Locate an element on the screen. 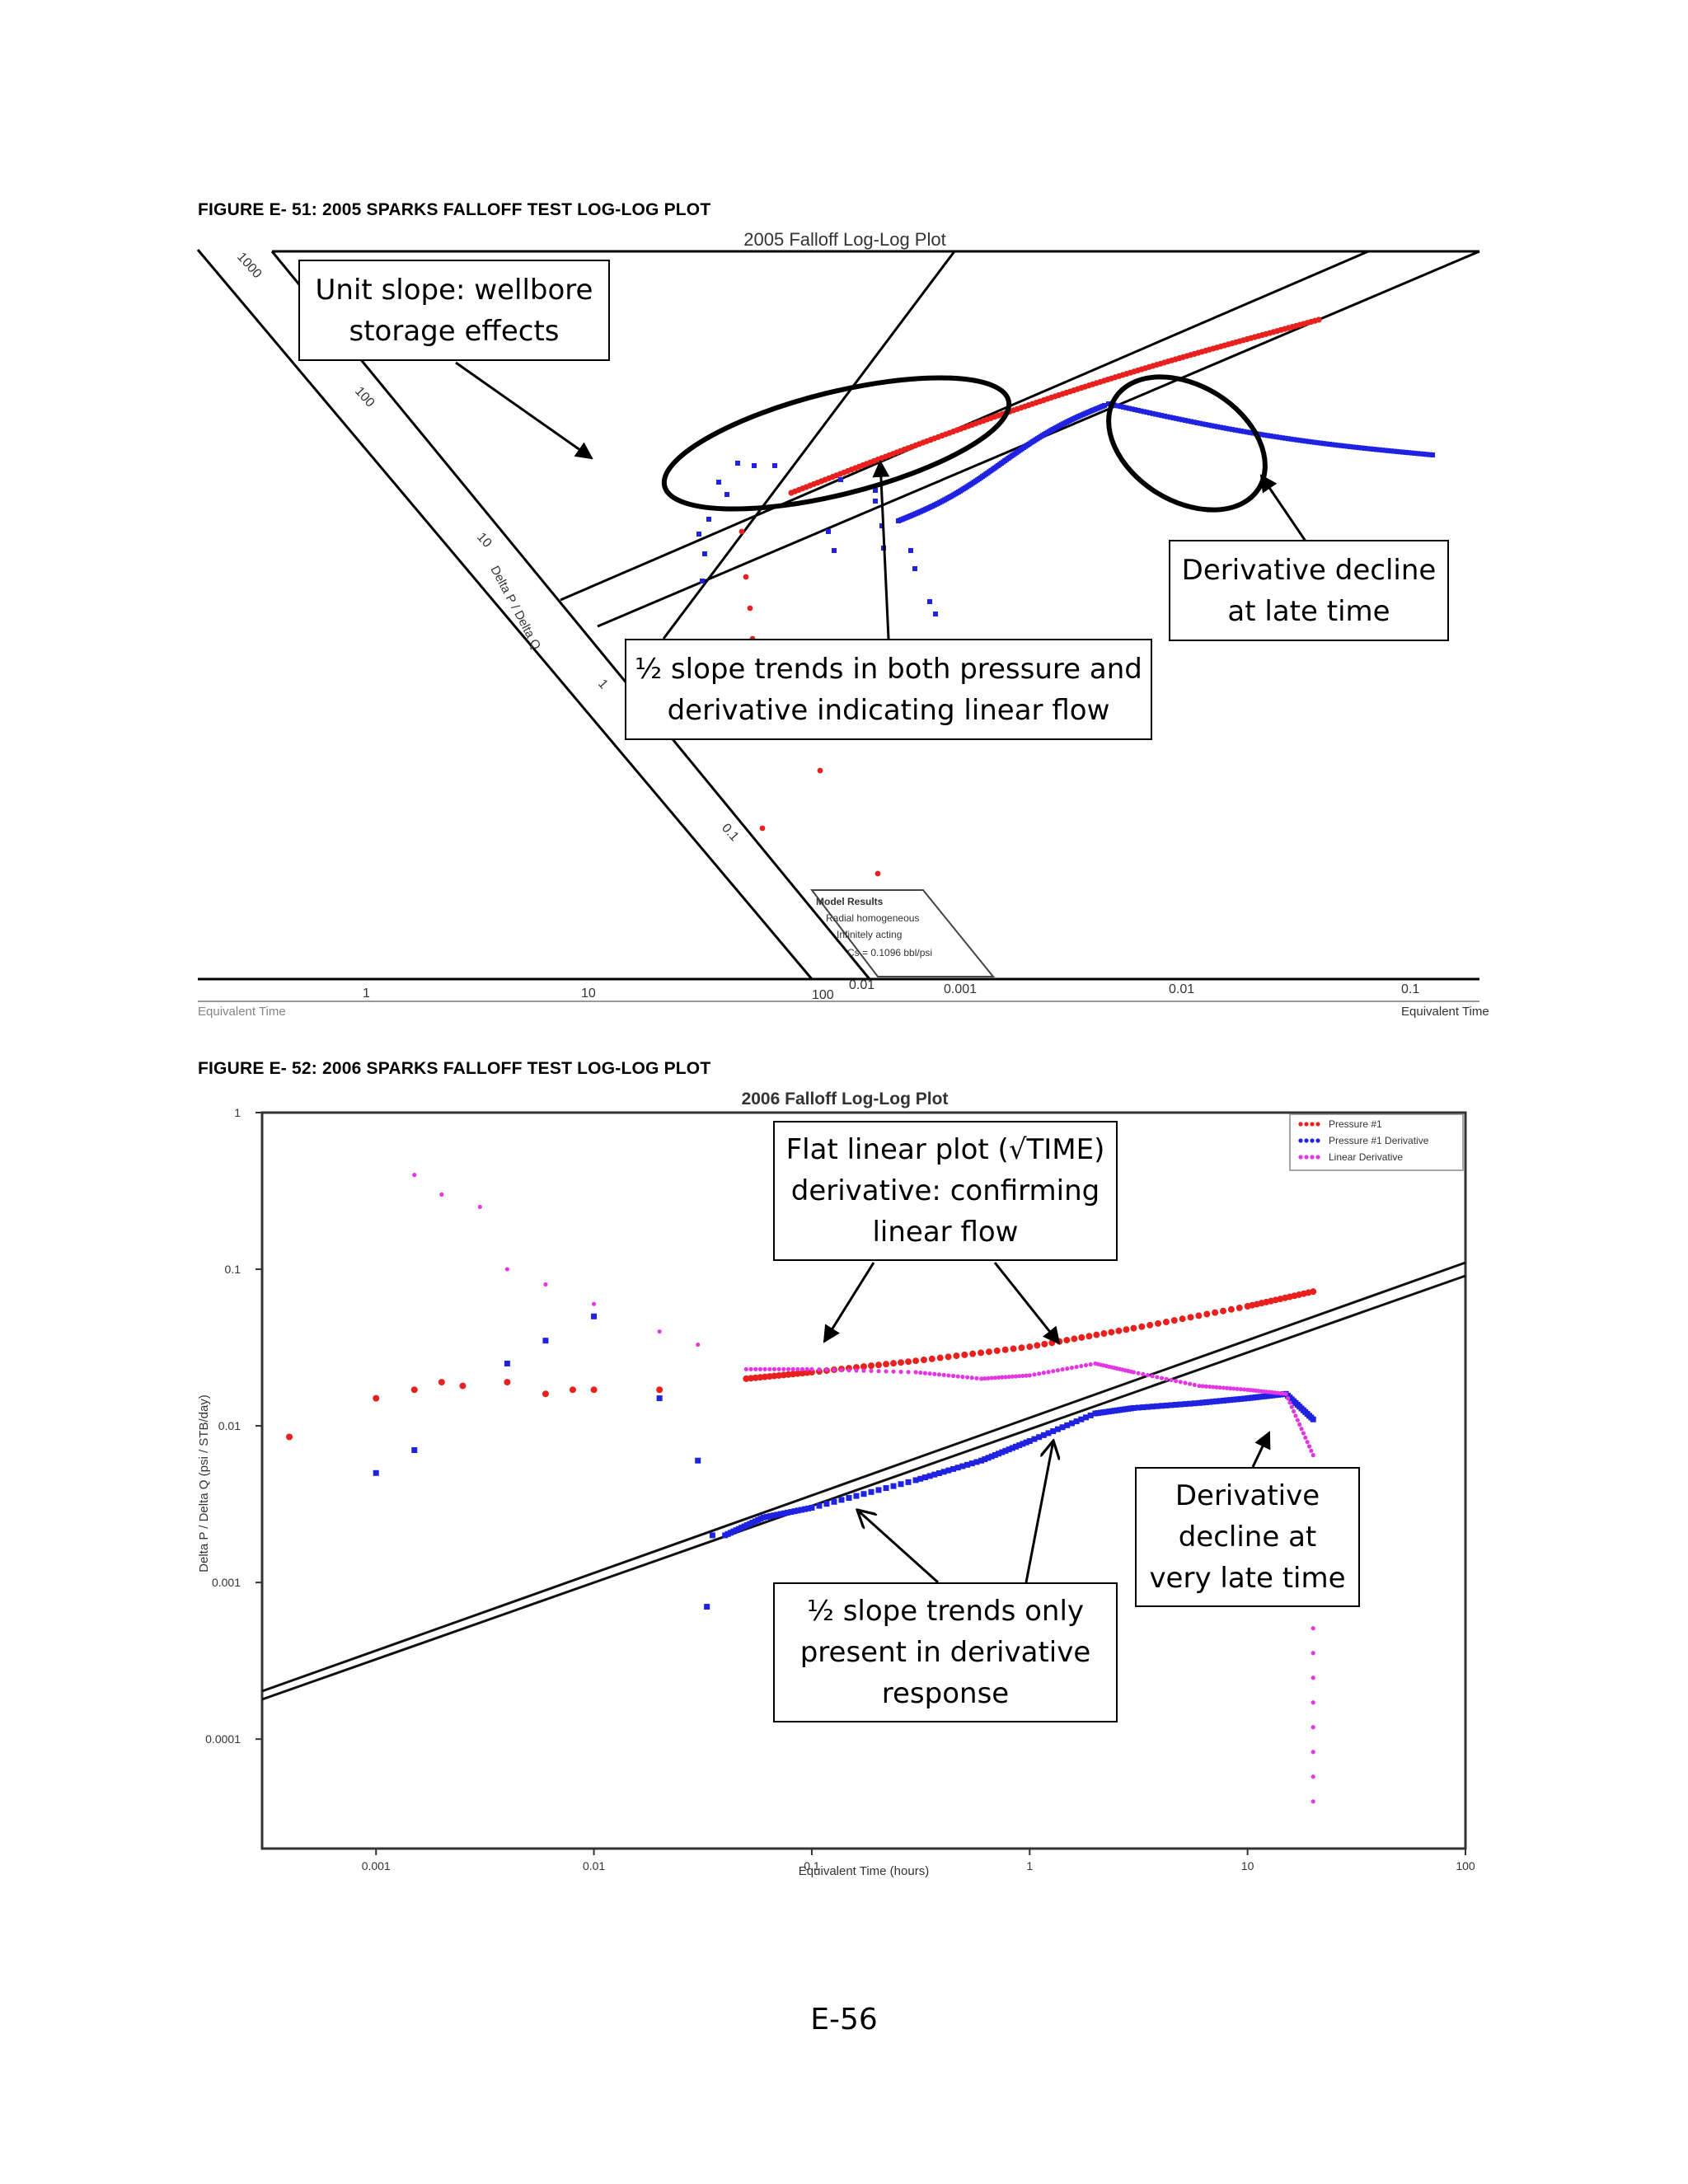  fig52-legend-marker is located at coordinates (1312, 1124).